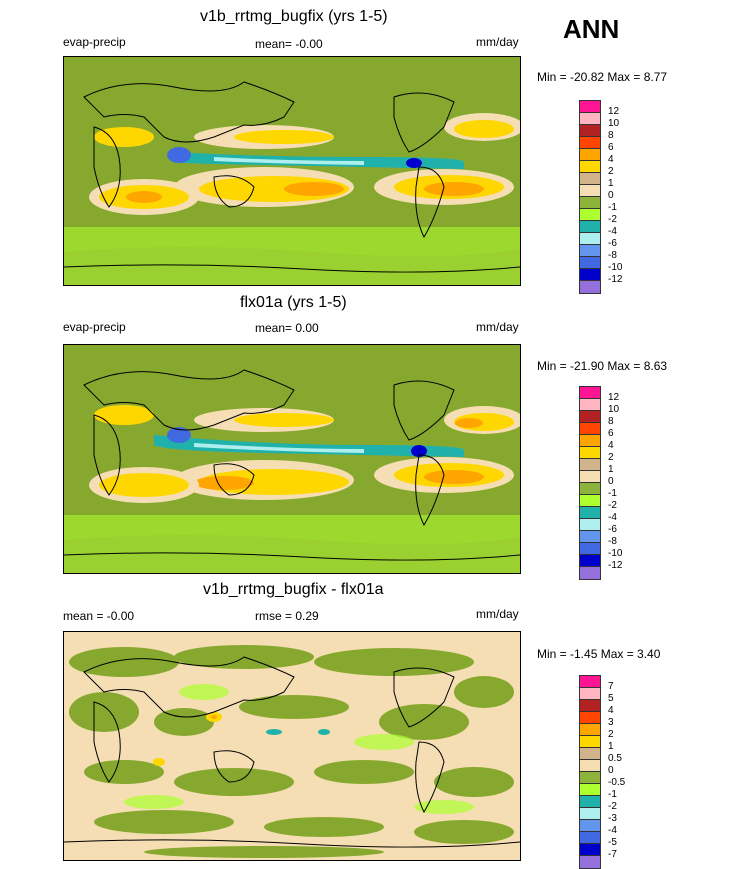 The width and height of the screenshot is (732, 869). What do you see at coordinates (612, 854) in the screenshot?
I see `colorbar-tick-label: -7` at bounding box center [612, 854].